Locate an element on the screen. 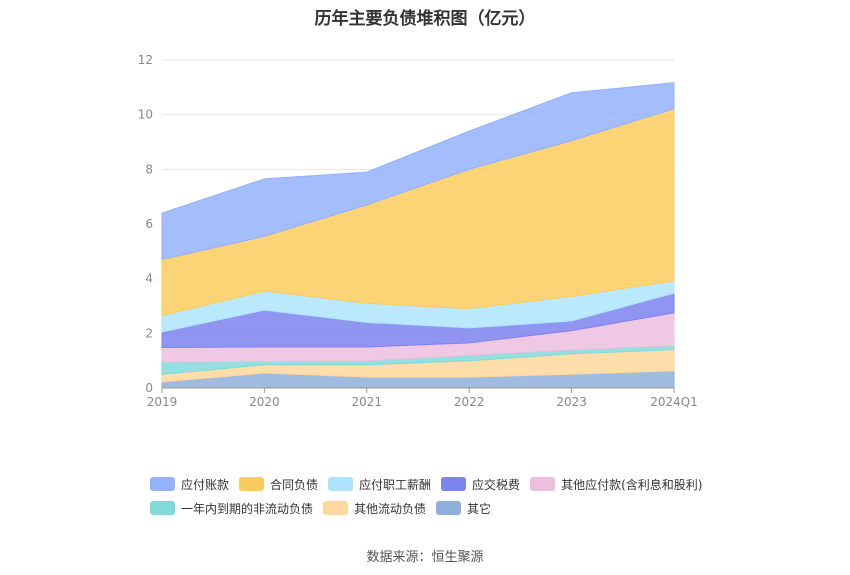 This screenshot has width=850, height=575. legend-item: 应付职工薪酬 is located at coordinates (379, 484).